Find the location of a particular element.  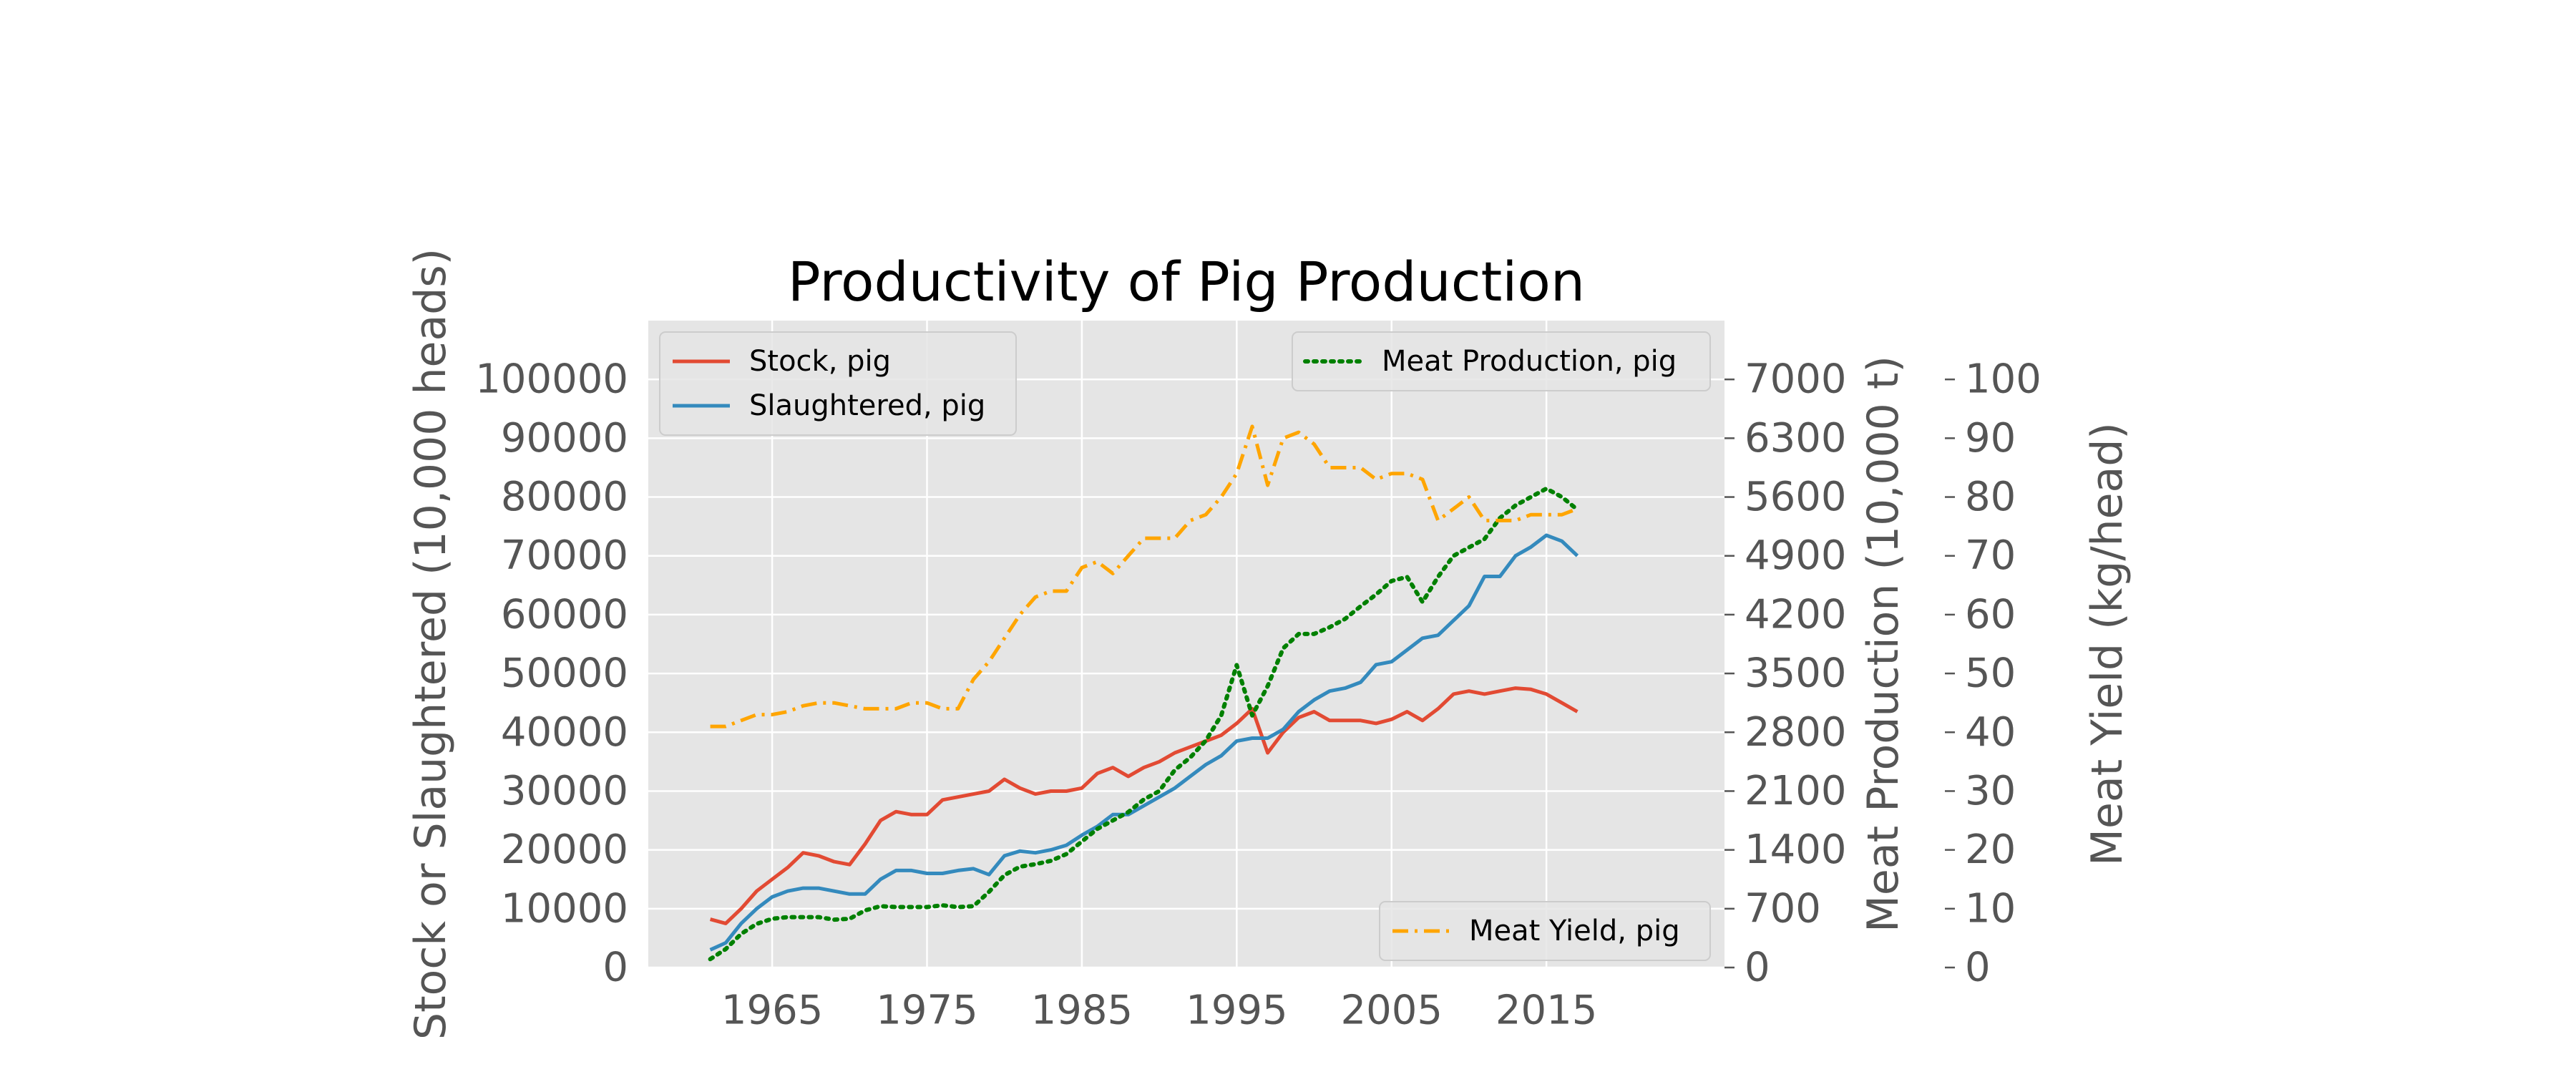

series-line-meat-production-pig is located at coordinates (1144, 724).